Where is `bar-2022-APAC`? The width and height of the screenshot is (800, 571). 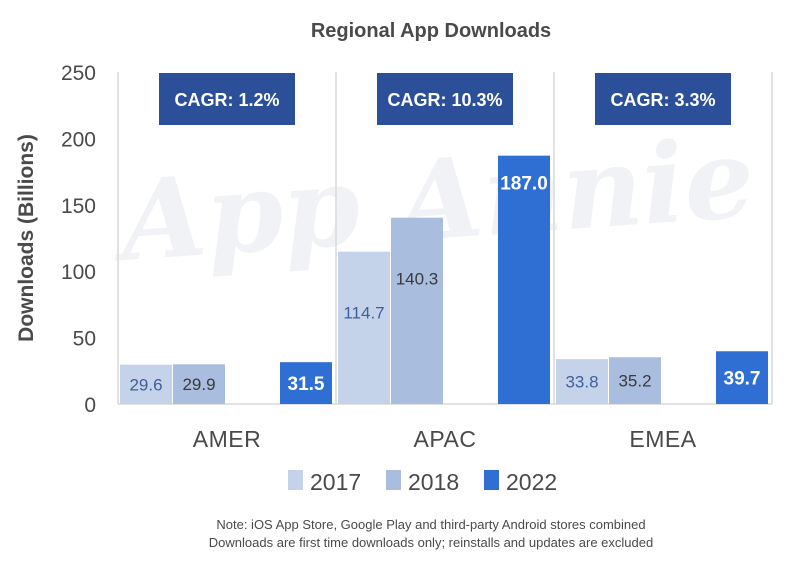 bar-2022-APAC is located at coordinates (524, 279).